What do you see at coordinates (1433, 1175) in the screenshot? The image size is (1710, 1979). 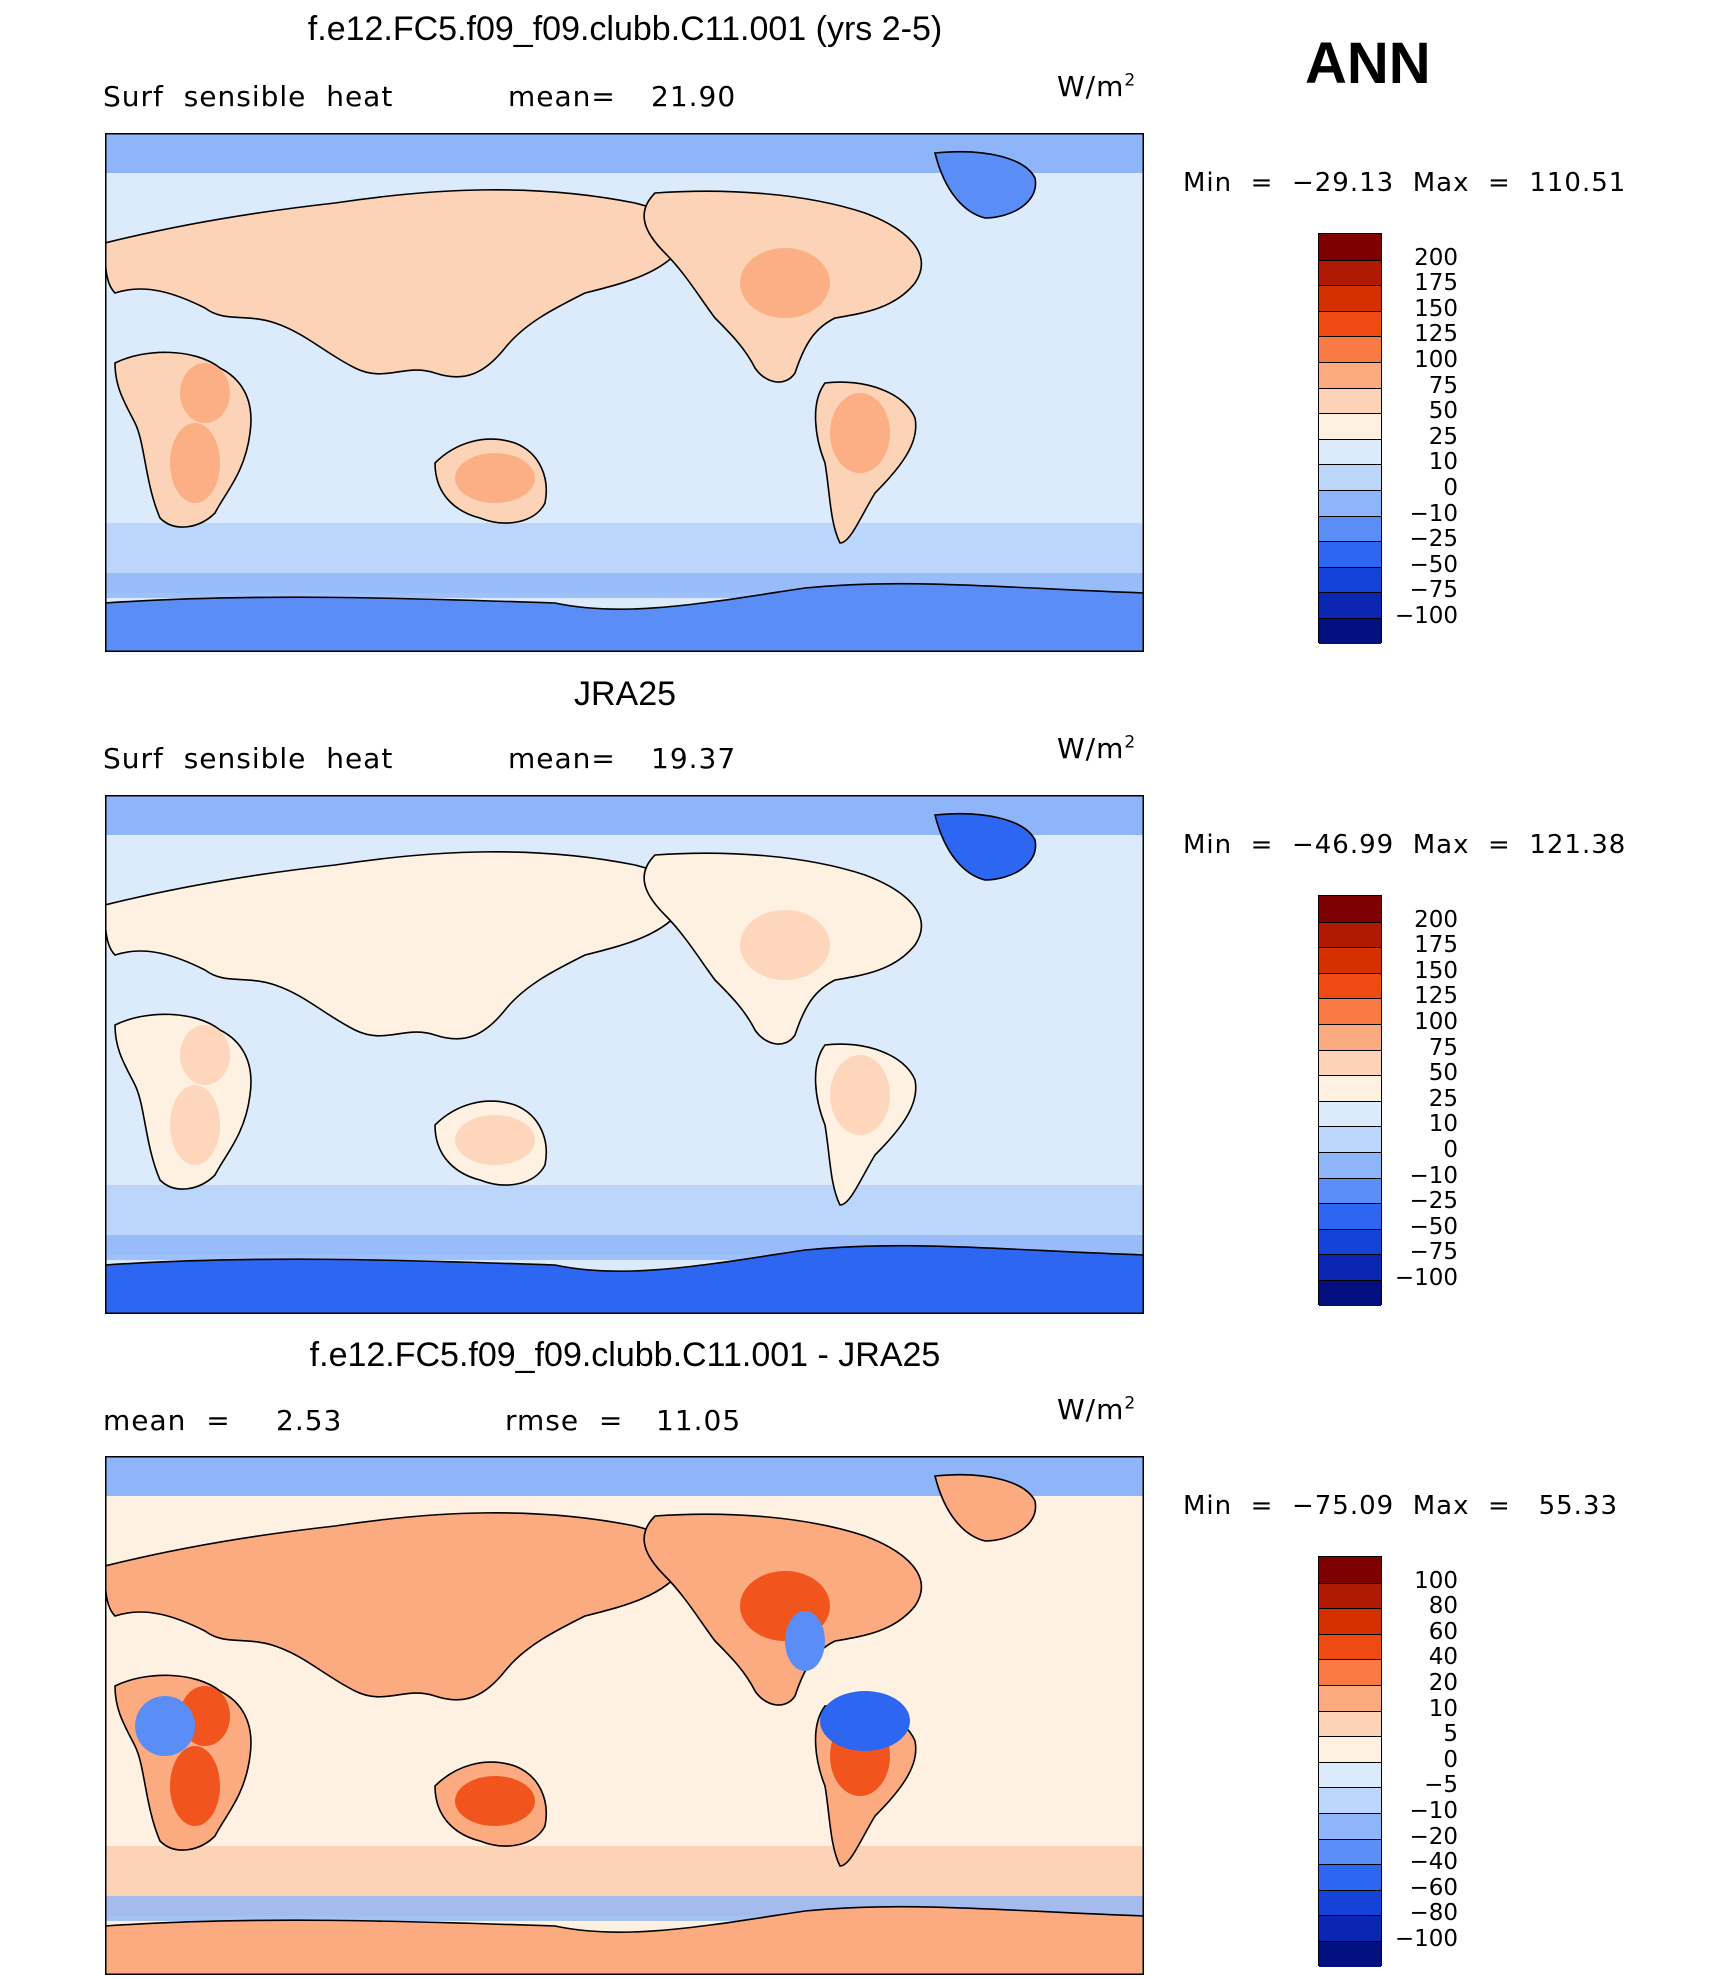 I see `colorbar-tick-label: −10` at bounding box center [1433, 1175].